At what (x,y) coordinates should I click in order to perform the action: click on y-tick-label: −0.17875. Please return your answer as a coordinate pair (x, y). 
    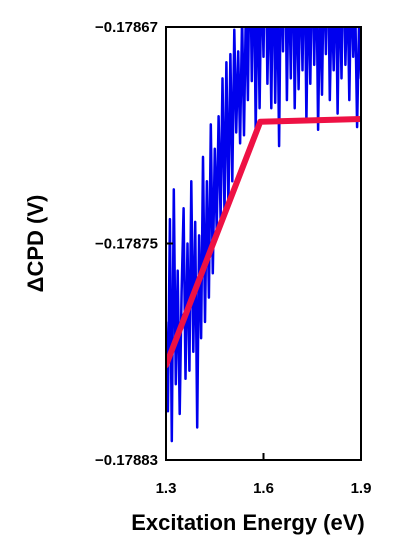
    Looking at the image, I should click on (126, 244).